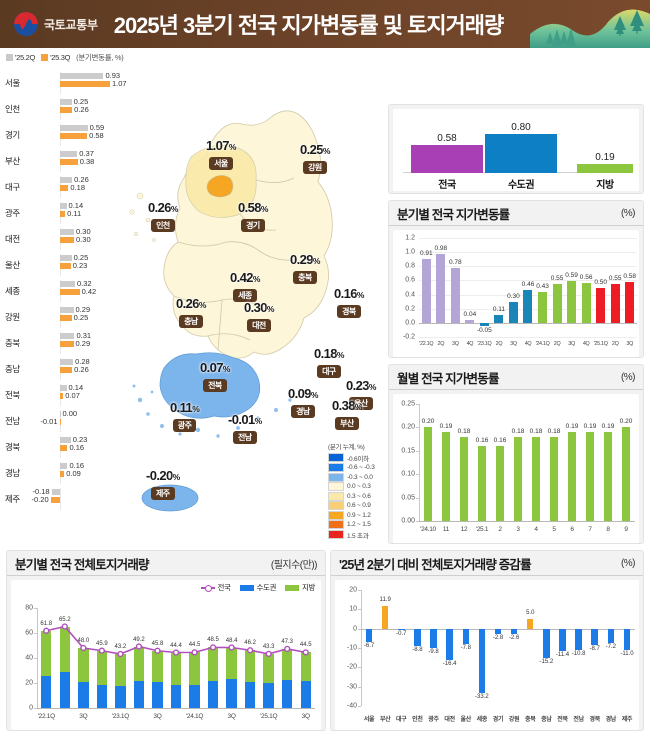 This screenshot has width=650, height=731. I want to click on region-row-label: 부산, so click(12, 161).